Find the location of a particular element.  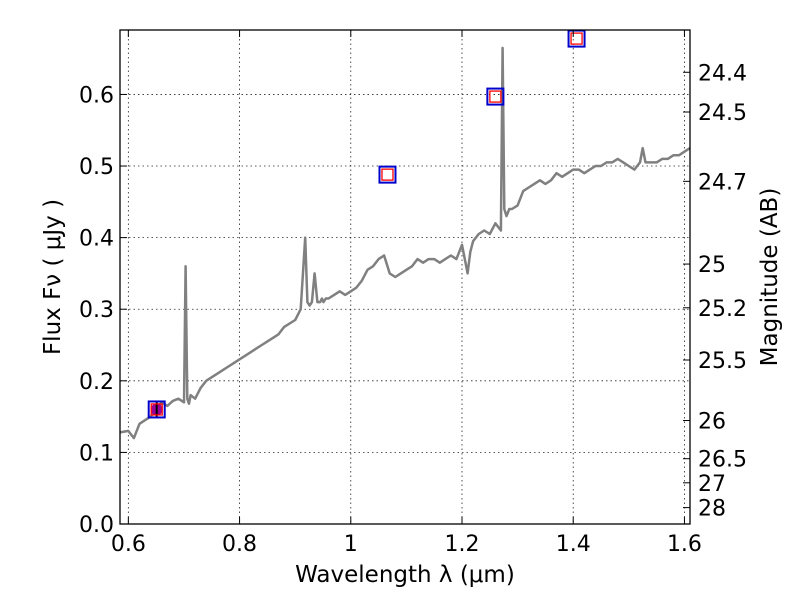

y-tick-label: 0.4 is located at coordinates (96, 239).